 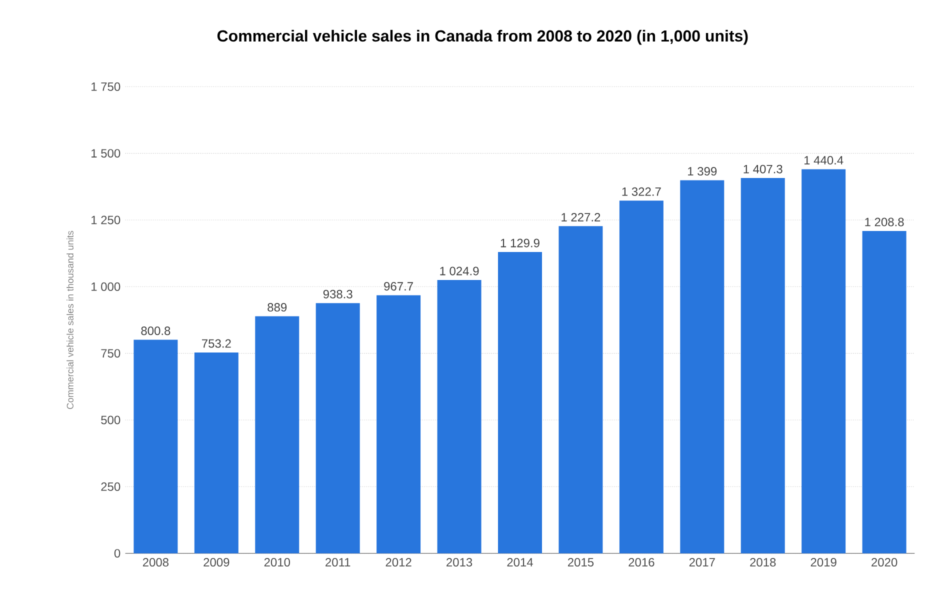 I want to click on x-tick-label: 2009, so click(x=217, y=562).